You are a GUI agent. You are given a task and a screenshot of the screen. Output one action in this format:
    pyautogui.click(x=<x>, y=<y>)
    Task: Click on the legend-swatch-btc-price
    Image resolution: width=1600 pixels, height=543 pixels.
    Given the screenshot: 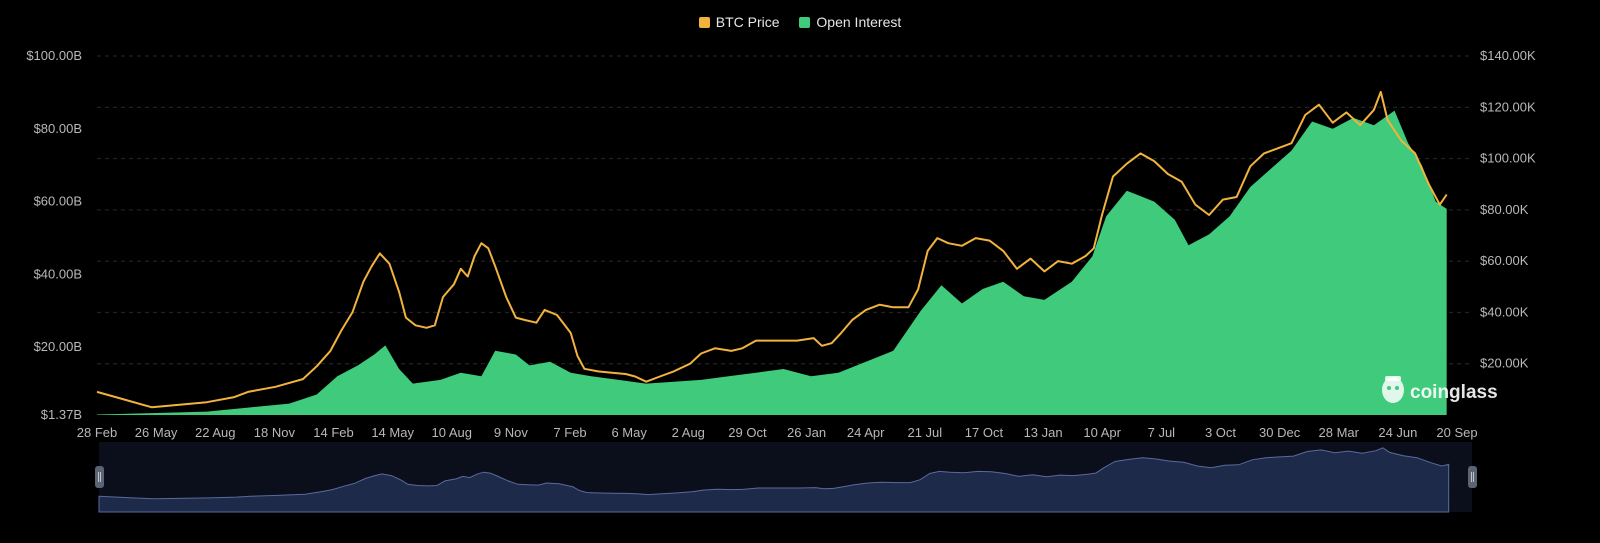 What is the action you would take?
    pyautogui.click(x=704, y=22)
    